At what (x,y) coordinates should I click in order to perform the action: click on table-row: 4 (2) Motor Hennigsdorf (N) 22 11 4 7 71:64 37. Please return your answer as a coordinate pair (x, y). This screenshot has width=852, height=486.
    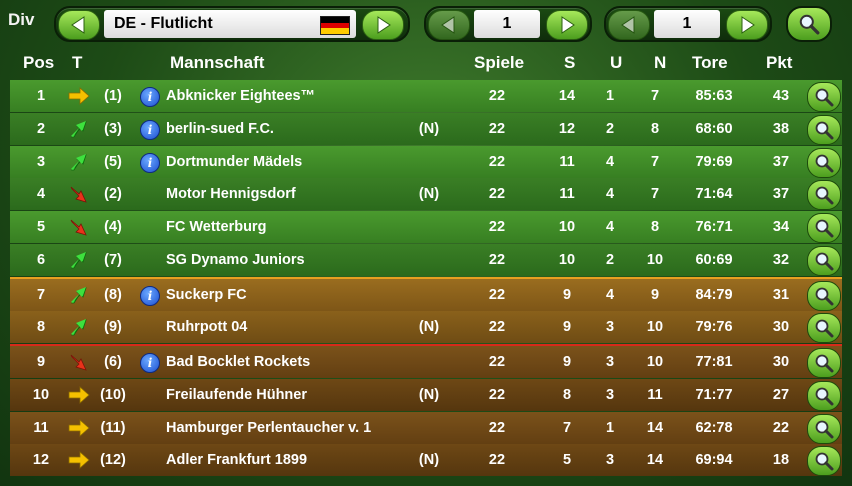
    Looking at the image, I should click on (426, 194).